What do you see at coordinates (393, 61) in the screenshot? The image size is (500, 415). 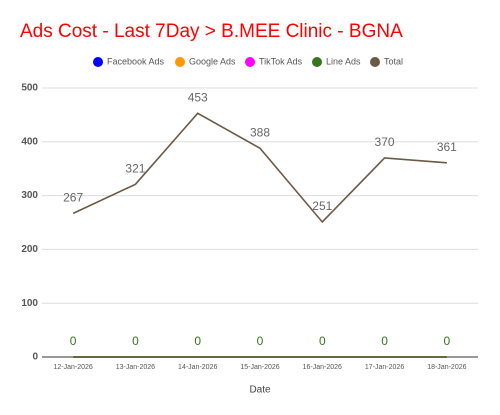 I see `legend-label: Total` at bounding box center [393, 61].